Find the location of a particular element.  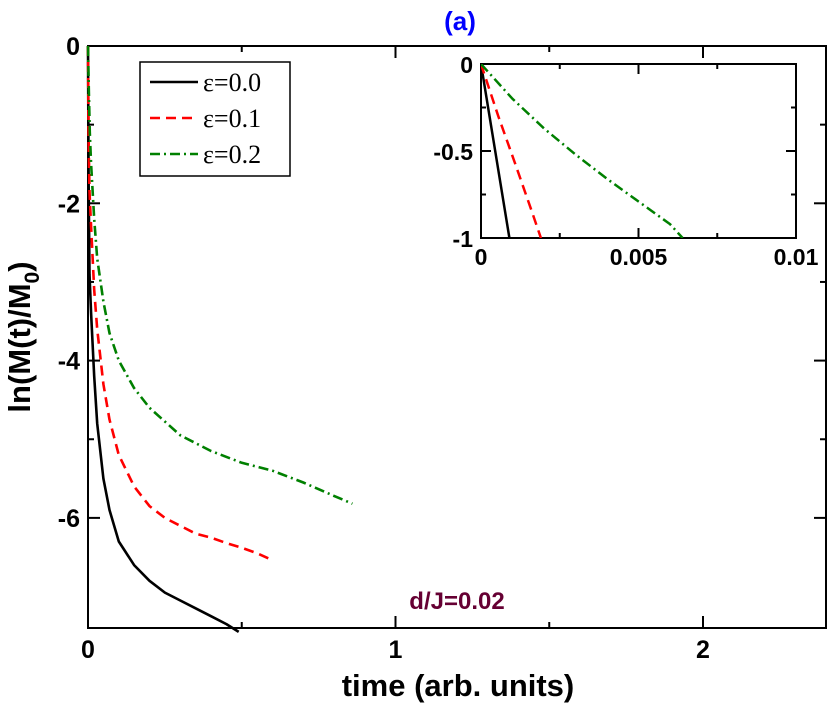

inset-y-tick-label: 0 is located at coordinates (466, 65).